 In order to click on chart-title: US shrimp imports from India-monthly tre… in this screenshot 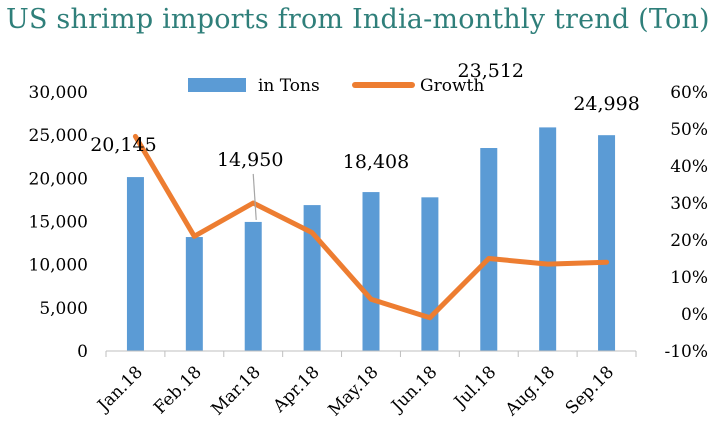, I will do `click(358, 19)`.